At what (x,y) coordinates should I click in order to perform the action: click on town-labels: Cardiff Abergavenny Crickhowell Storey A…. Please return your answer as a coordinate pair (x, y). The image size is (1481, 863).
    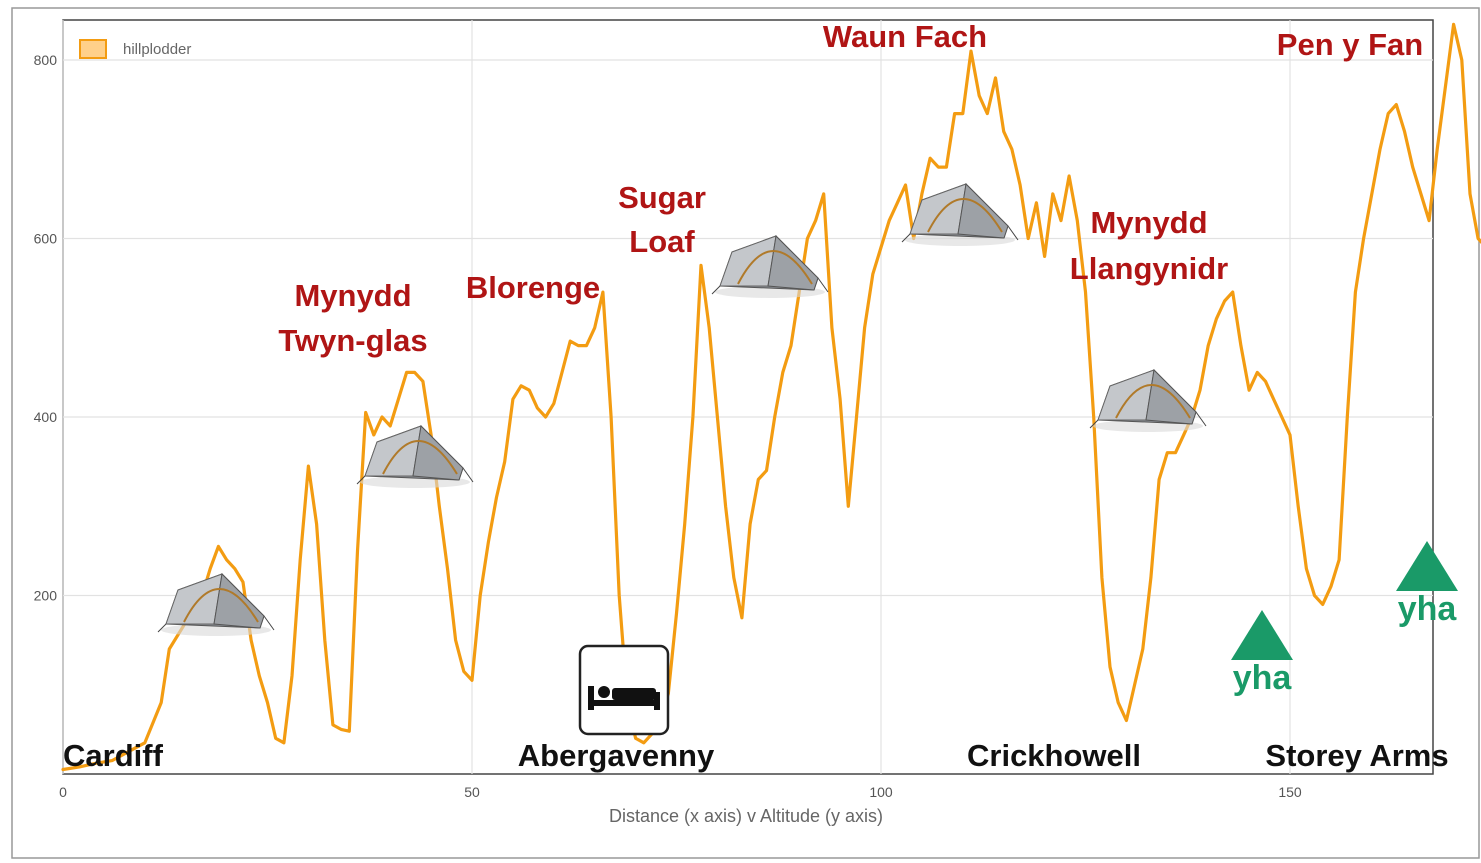
    Looking at the image, I should click on (756, 755).